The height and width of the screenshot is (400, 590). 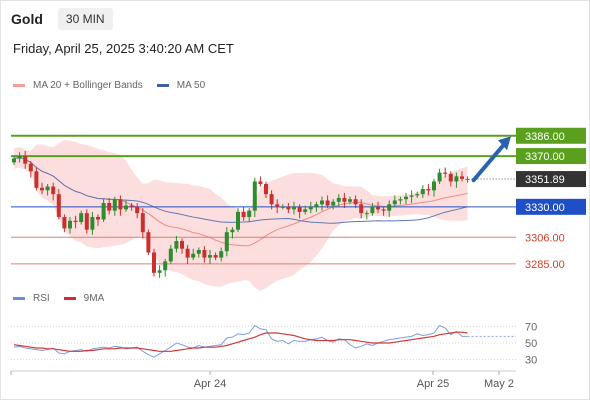 I want to click on legend-item-9ma: 9MA, so click(x=84, y=298).